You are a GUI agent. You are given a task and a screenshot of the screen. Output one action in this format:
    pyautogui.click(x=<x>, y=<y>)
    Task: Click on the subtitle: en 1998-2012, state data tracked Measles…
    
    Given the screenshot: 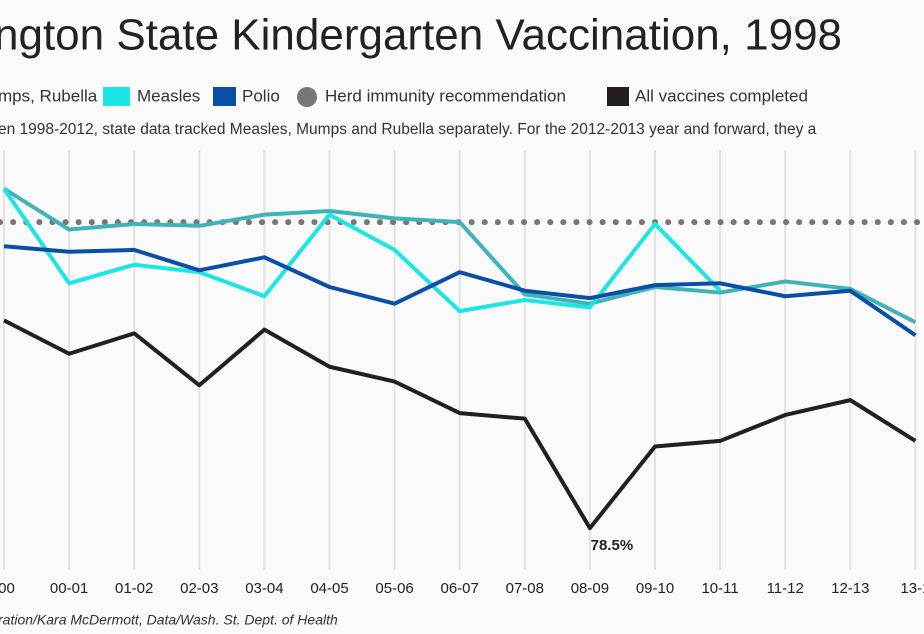 What is the action you would take?
    pyautogui.click(x=408, y=129)
    